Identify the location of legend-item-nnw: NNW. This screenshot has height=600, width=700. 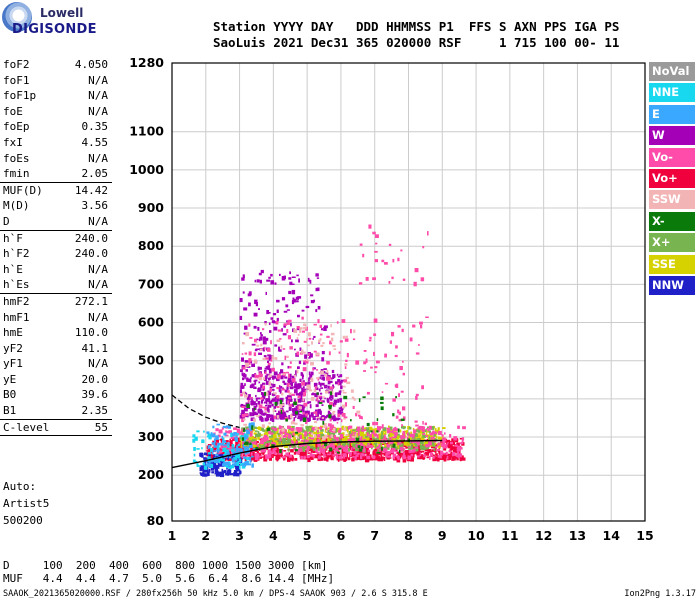
(672, 285).